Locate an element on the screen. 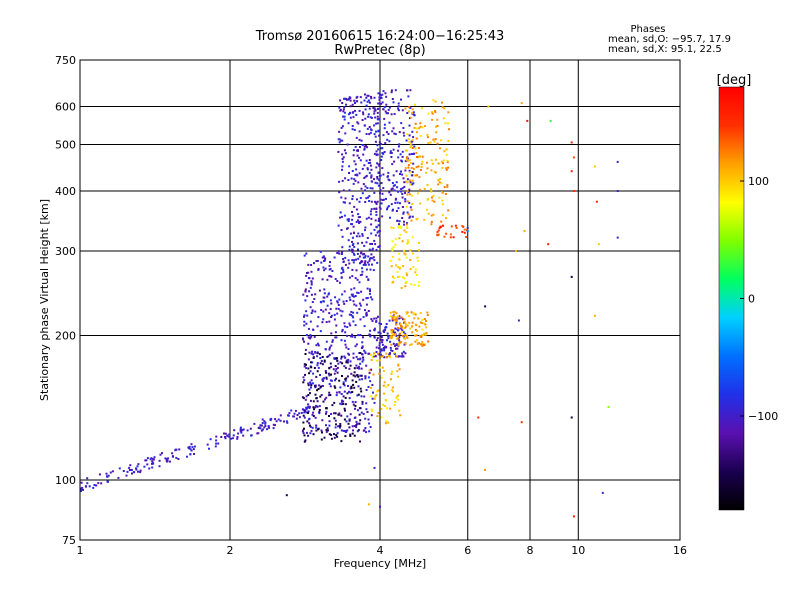 The height and width of the screenshot is (600, 800). y-tick-label: 750 is located at coordinates (65, 60).